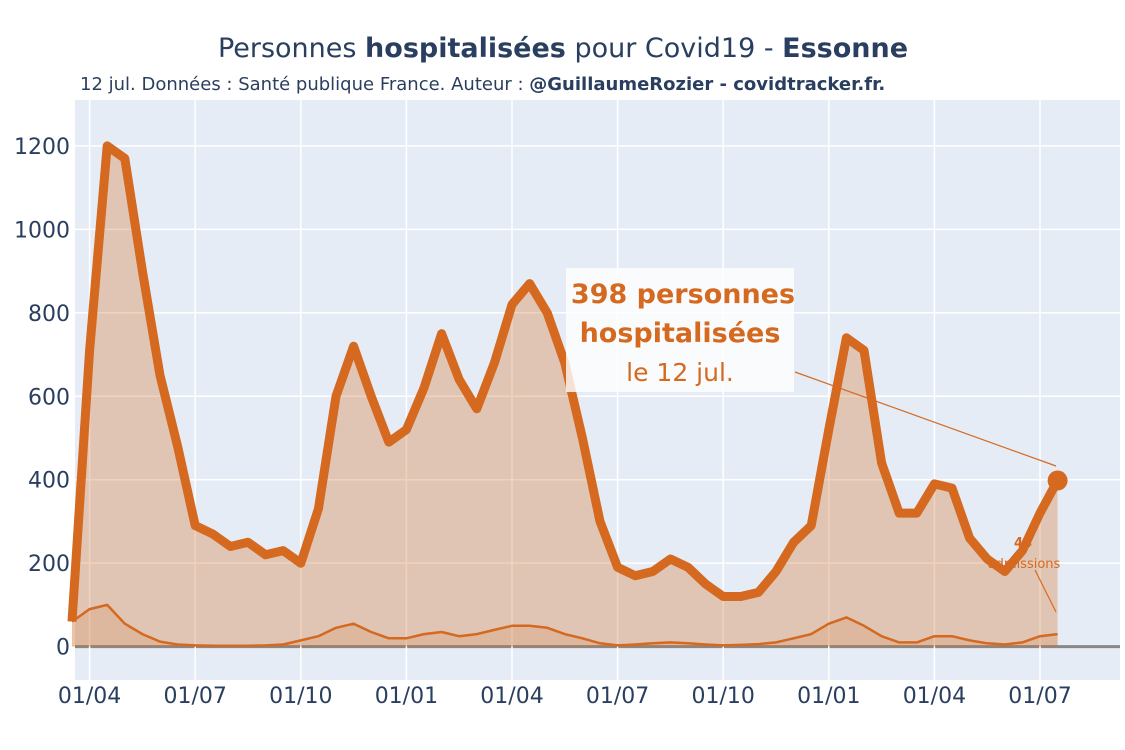 The image size is (1125, 750). Describe the element at coordinates (63, 648) in the screenshot. I see `y-tick-label: 0` at that location.